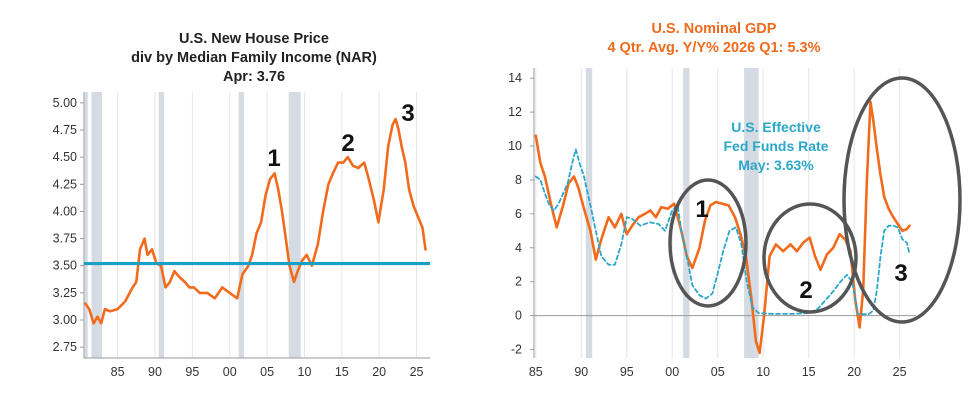  Describe the element at coordinates (65, 320) in the screenshot. I see `left-y-tick-label: 3.00` at that location.